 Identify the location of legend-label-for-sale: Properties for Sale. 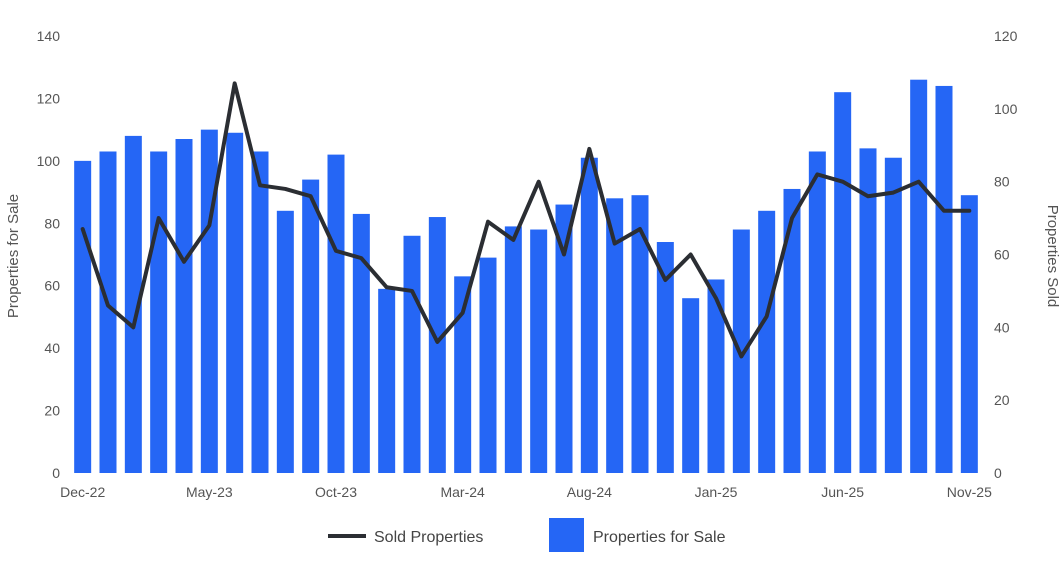
(659, 537).